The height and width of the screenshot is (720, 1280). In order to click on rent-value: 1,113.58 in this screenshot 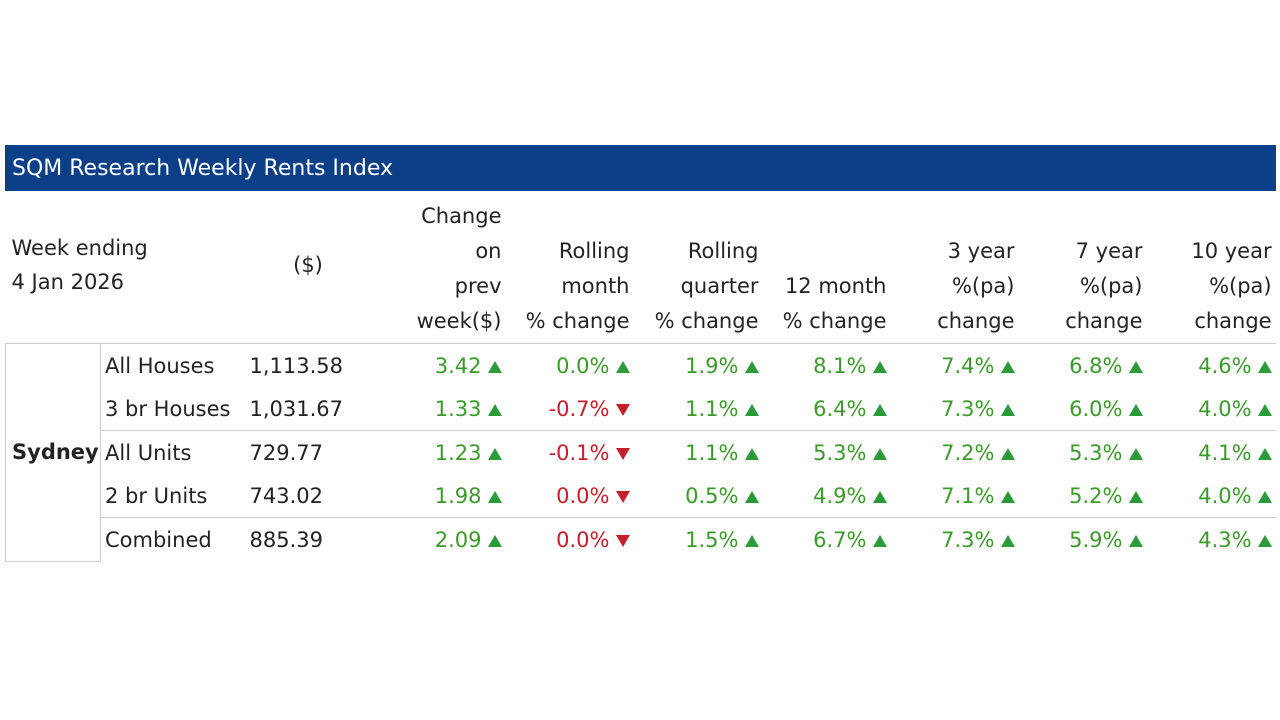, I will do `click(296, 365)`.